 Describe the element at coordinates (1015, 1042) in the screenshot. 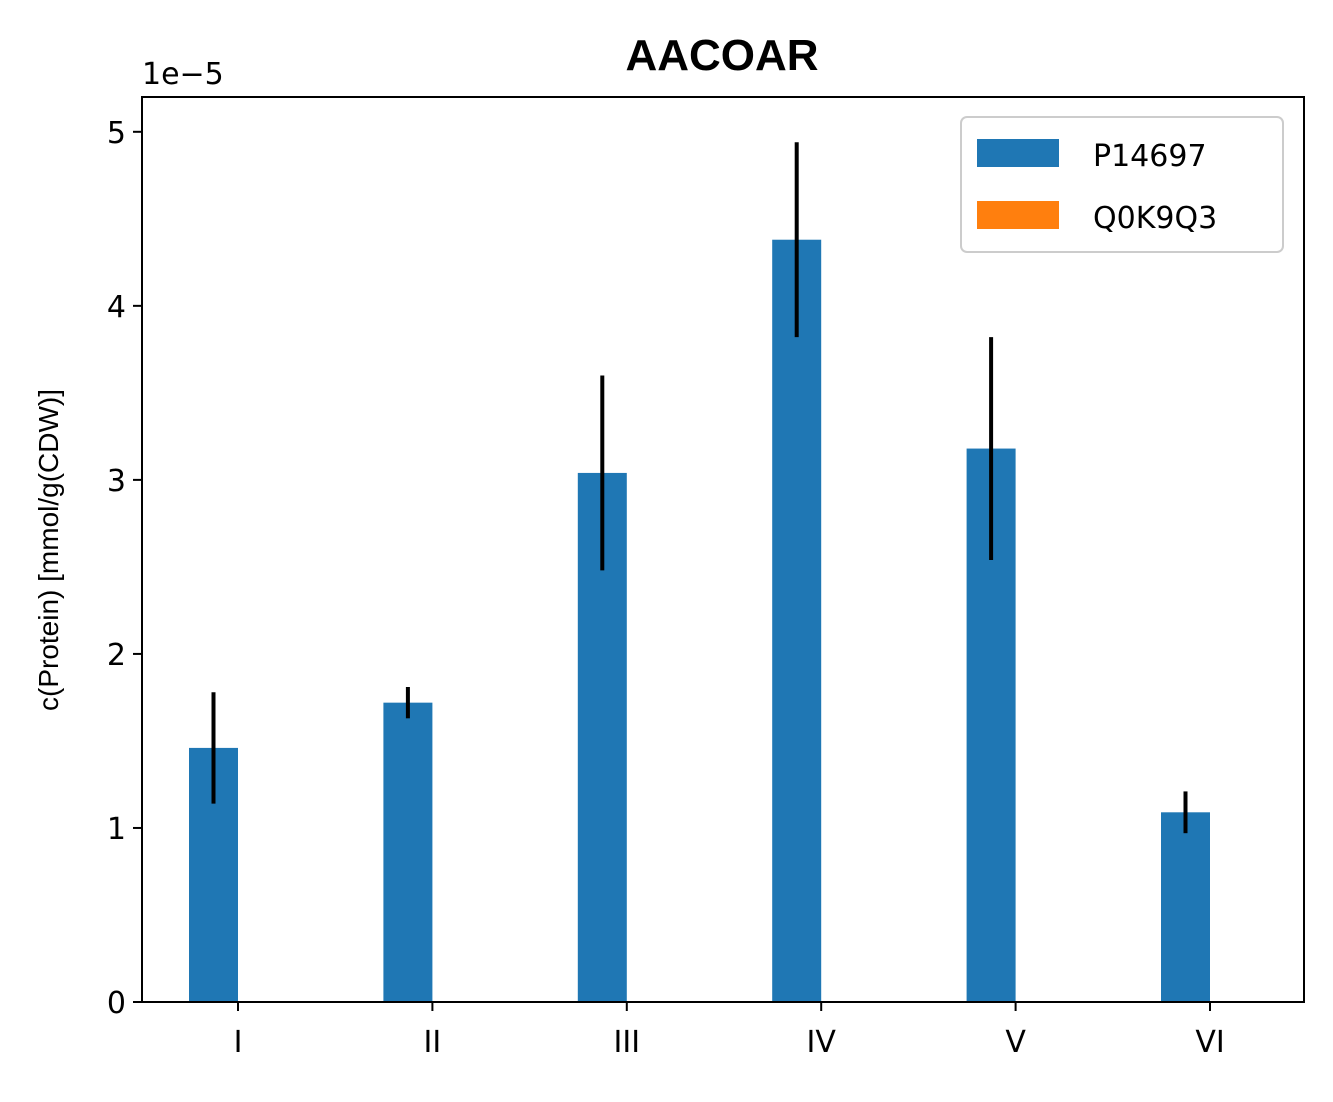

I see `x-tick-label: V` at that location.